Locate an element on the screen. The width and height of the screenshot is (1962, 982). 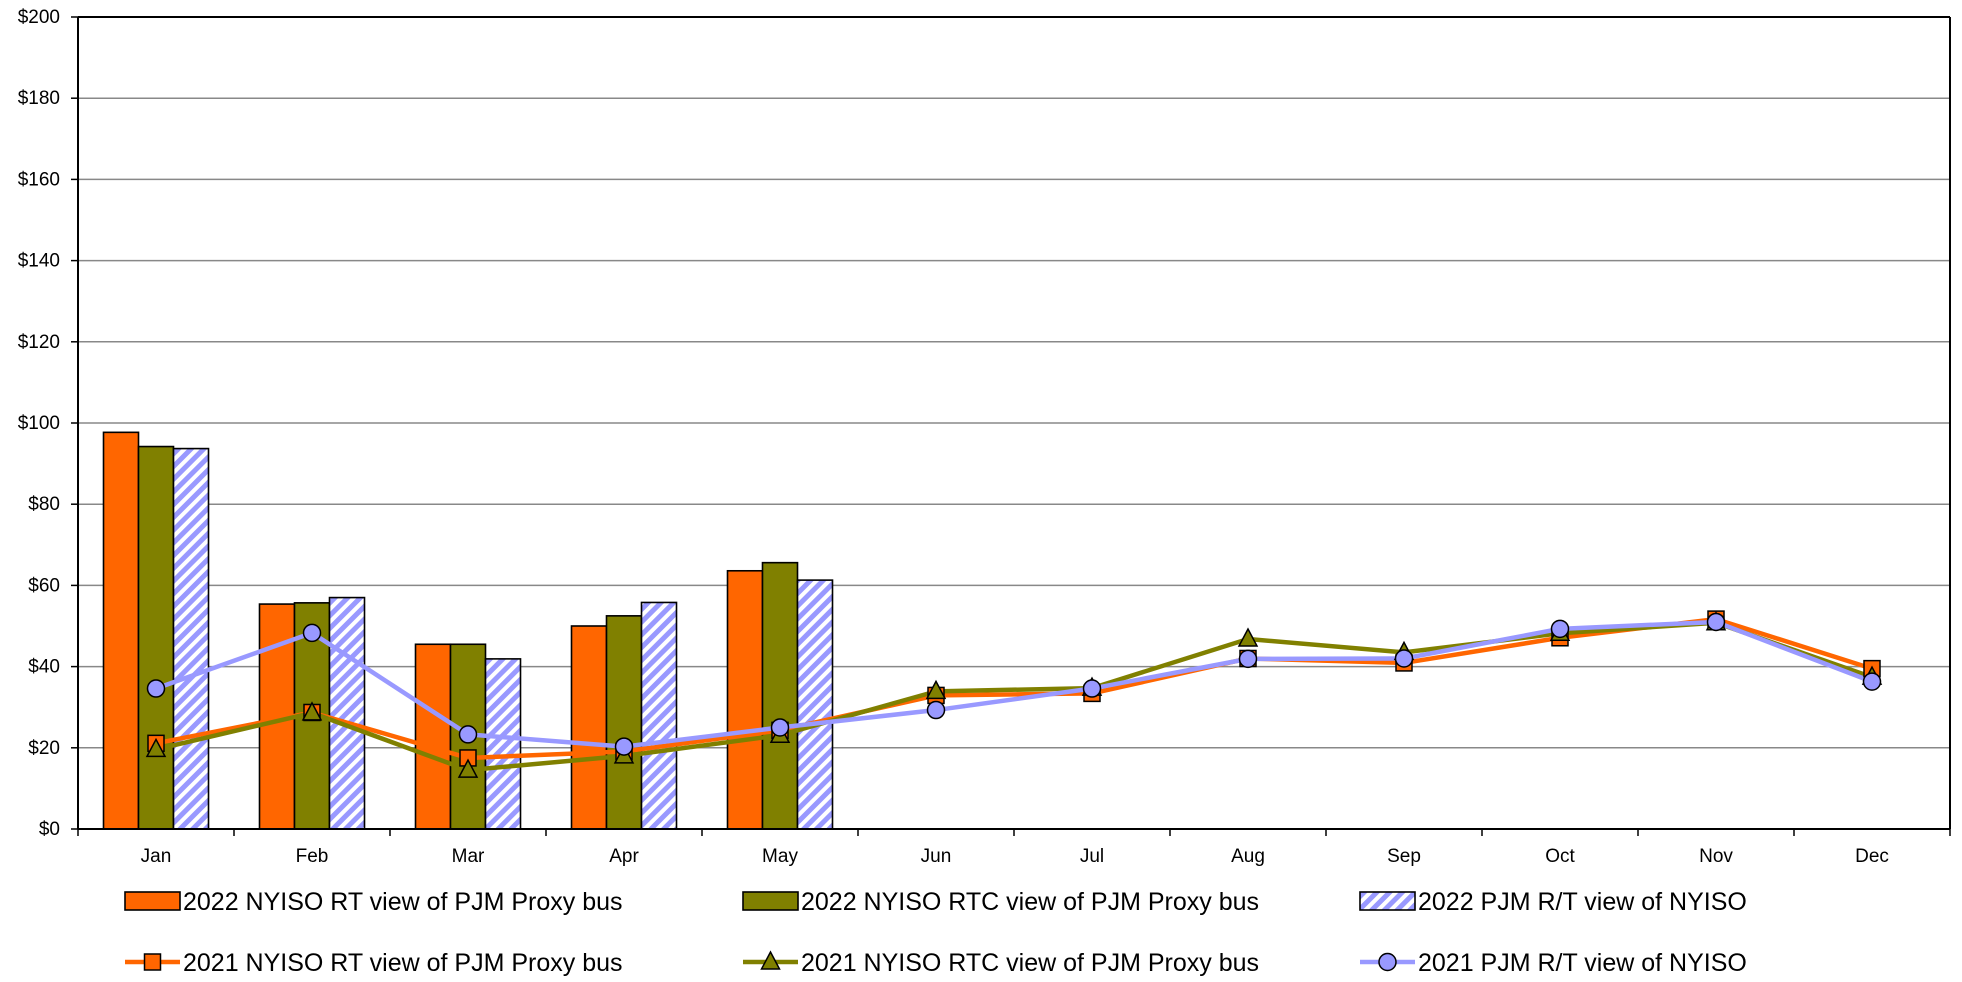
legend-label: 2021 NYISO RTC view of PJM Proxy bus is located at coordinates (1030, 963).